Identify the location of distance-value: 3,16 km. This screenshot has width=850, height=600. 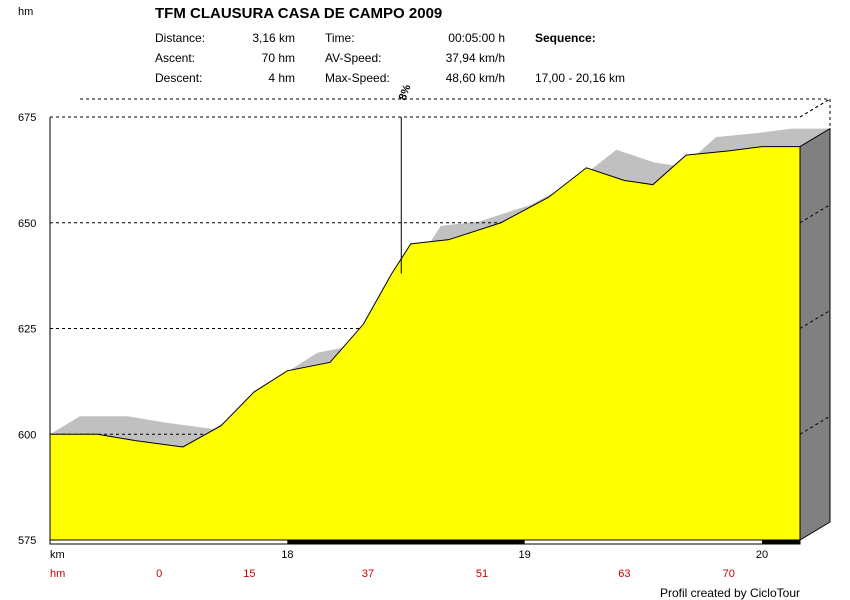
(273, 38).